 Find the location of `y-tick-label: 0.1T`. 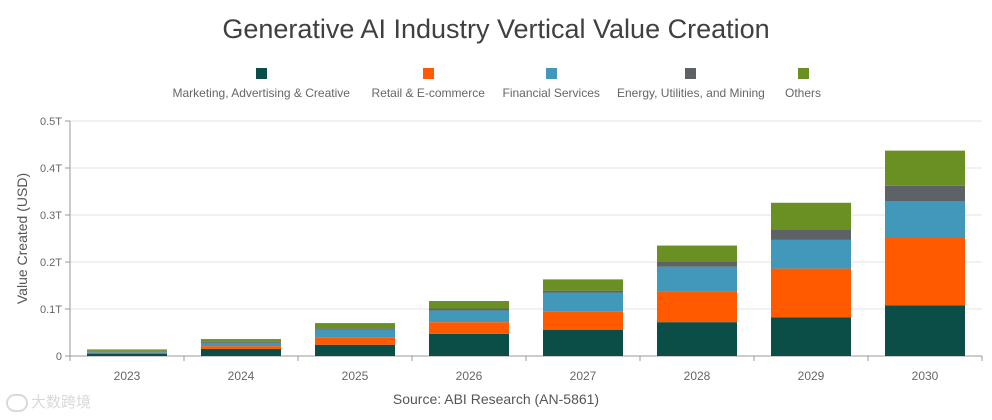

y-tick-label: 0.1T is located at coordinates (51, 310).